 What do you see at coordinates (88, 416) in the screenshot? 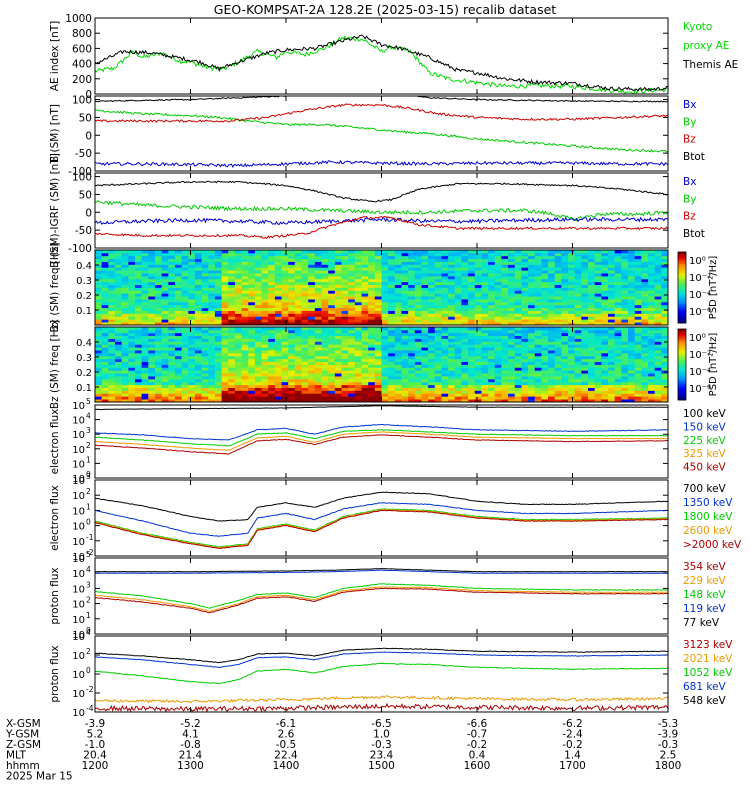
I see `y-tick-label-exponent: 4` at bounding box center [88, 416].